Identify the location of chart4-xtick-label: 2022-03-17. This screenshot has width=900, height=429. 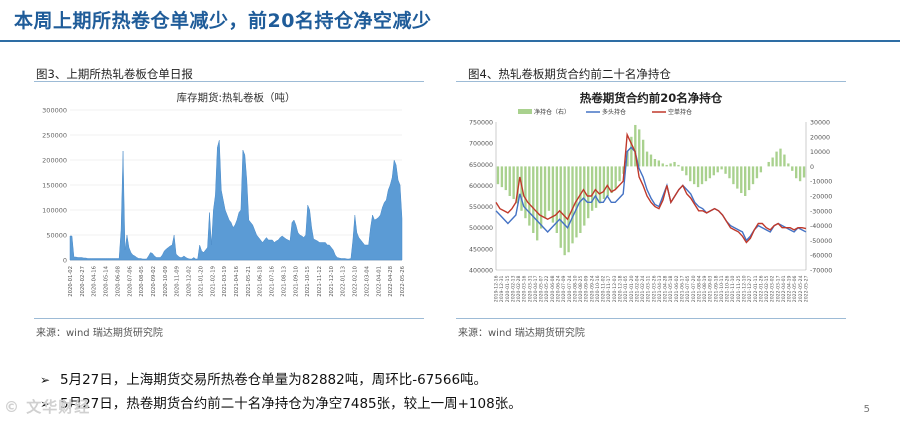
(778, 288).